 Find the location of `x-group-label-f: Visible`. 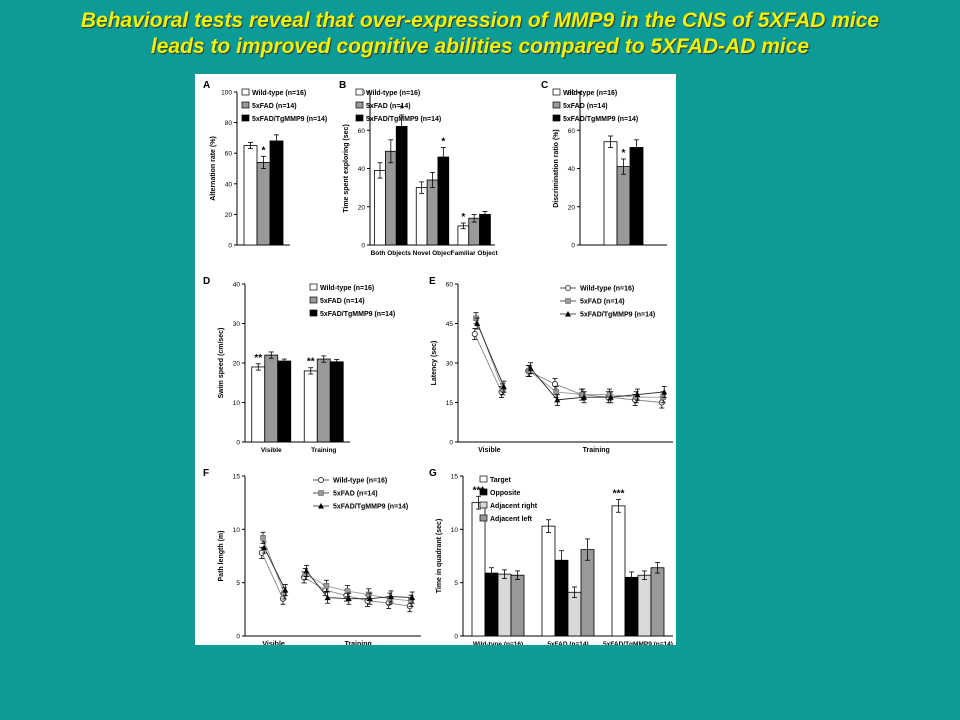

x-group-label-f: Visible is located at coordinates (273, 643).